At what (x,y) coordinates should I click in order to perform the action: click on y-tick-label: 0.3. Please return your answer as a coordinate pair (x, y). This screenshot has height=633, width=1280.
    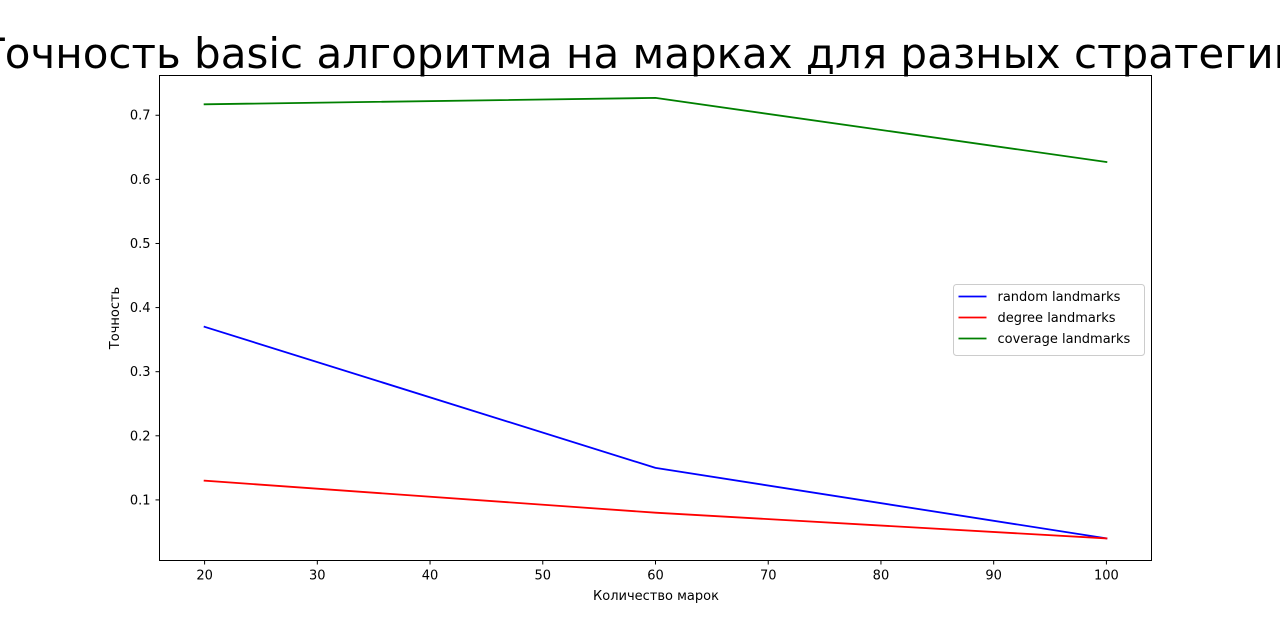
    Looking at the image, I should click on (140, 372).